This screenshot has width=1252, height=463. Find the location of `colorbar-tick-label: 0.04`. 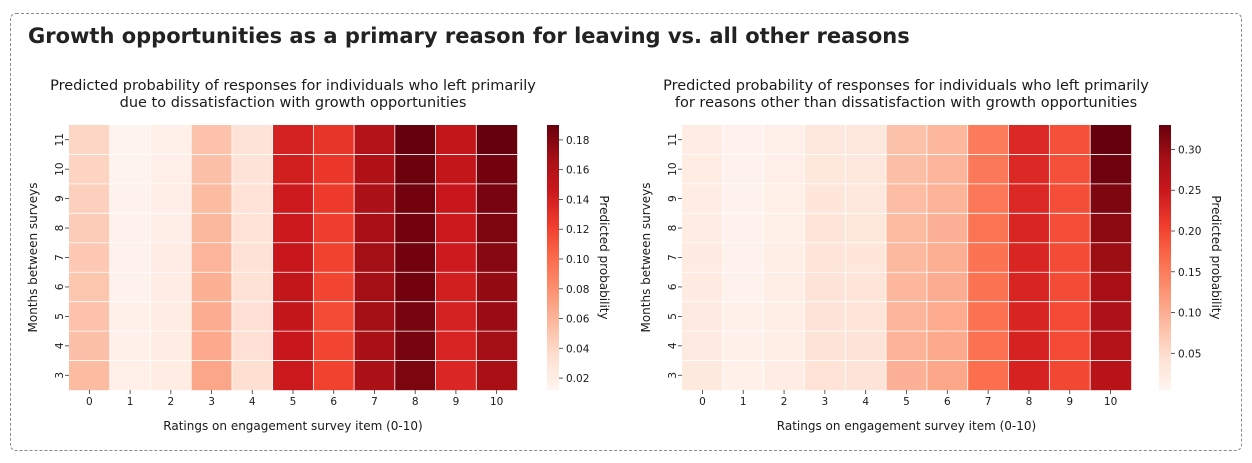

colorbar-tick-label: 0.04 is located at coordinates (578, 349).